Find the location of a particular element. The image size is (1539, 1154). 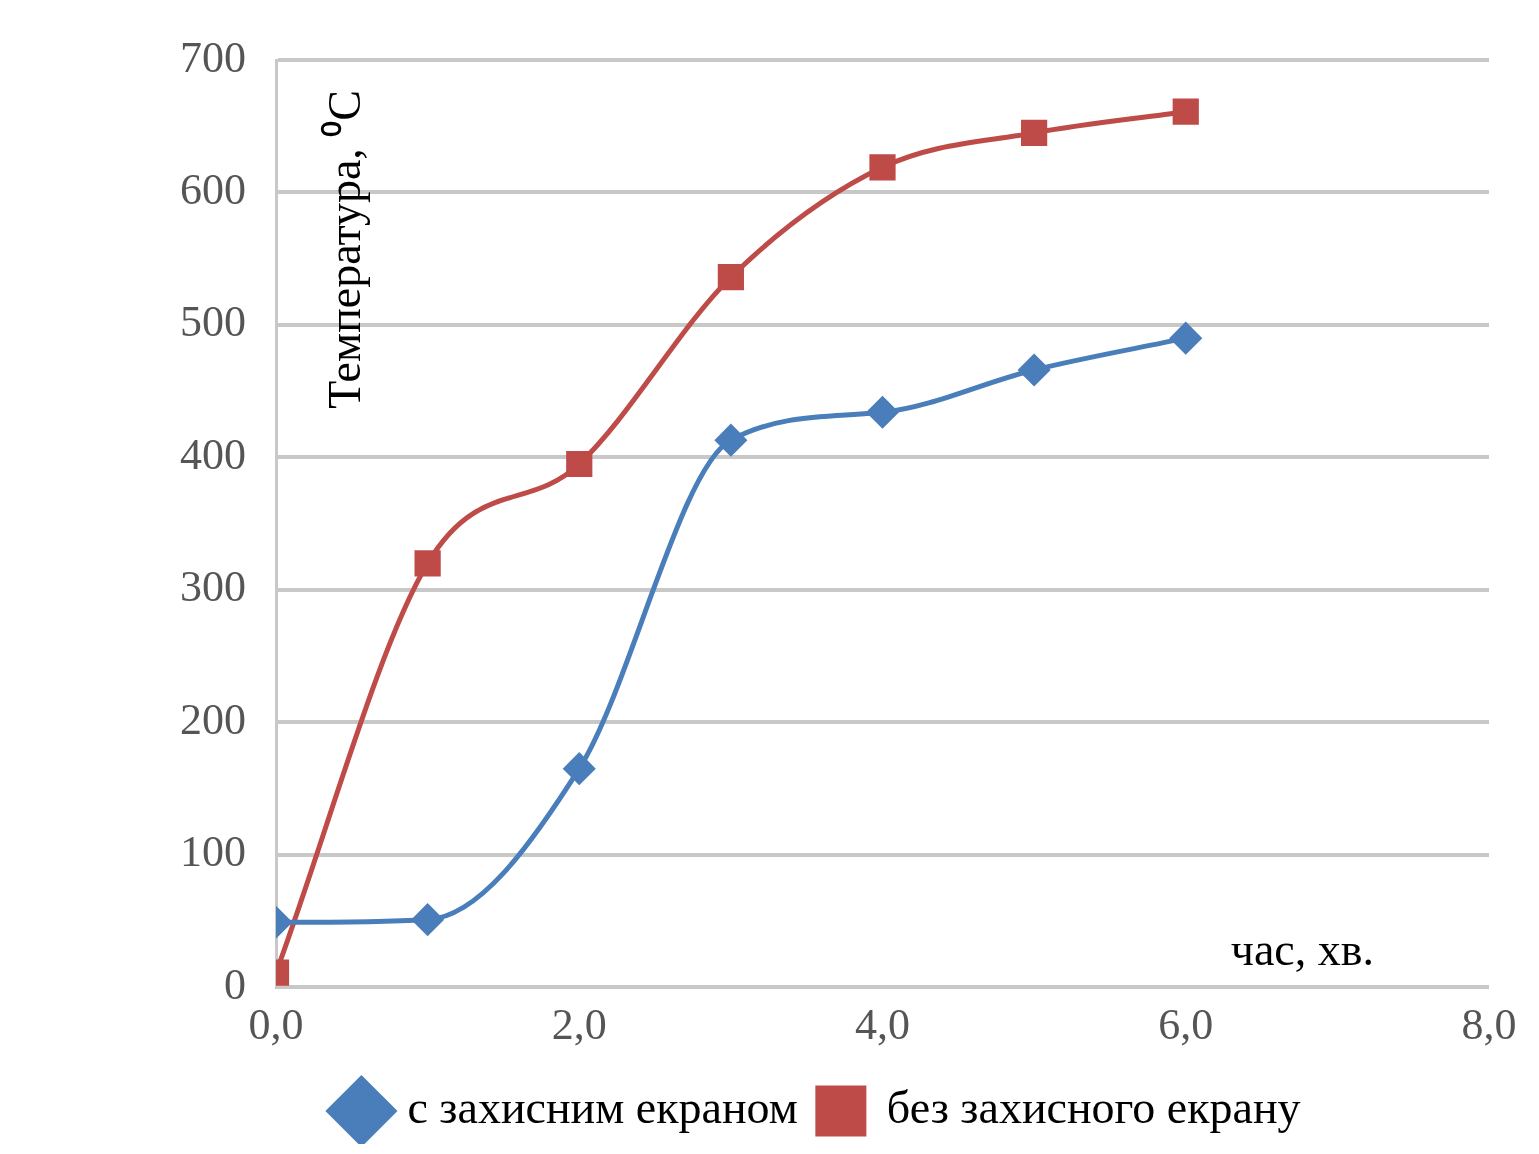

x-tick-label: 6,0 is located at coordinates (1186, 1025).